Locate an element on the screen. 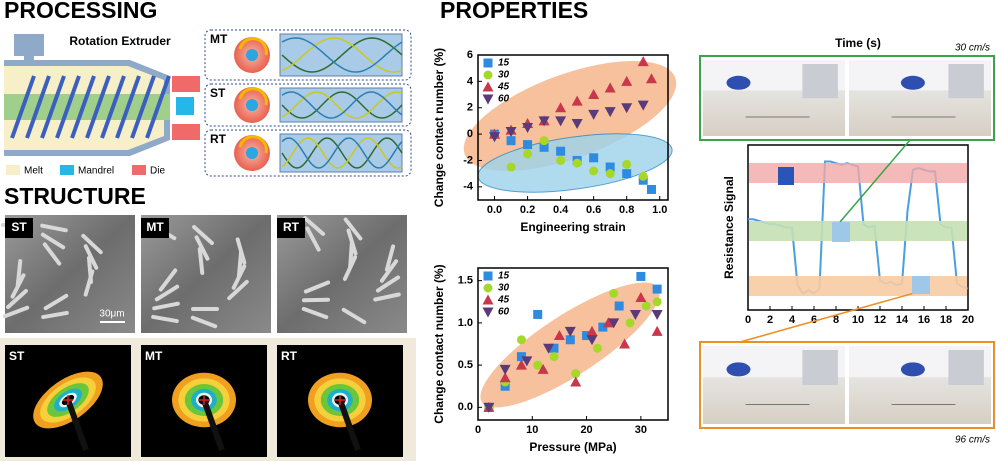 Image resolution: width=996 pixels, height=461 pixels. mode-box is located at coordinates (308, 55).